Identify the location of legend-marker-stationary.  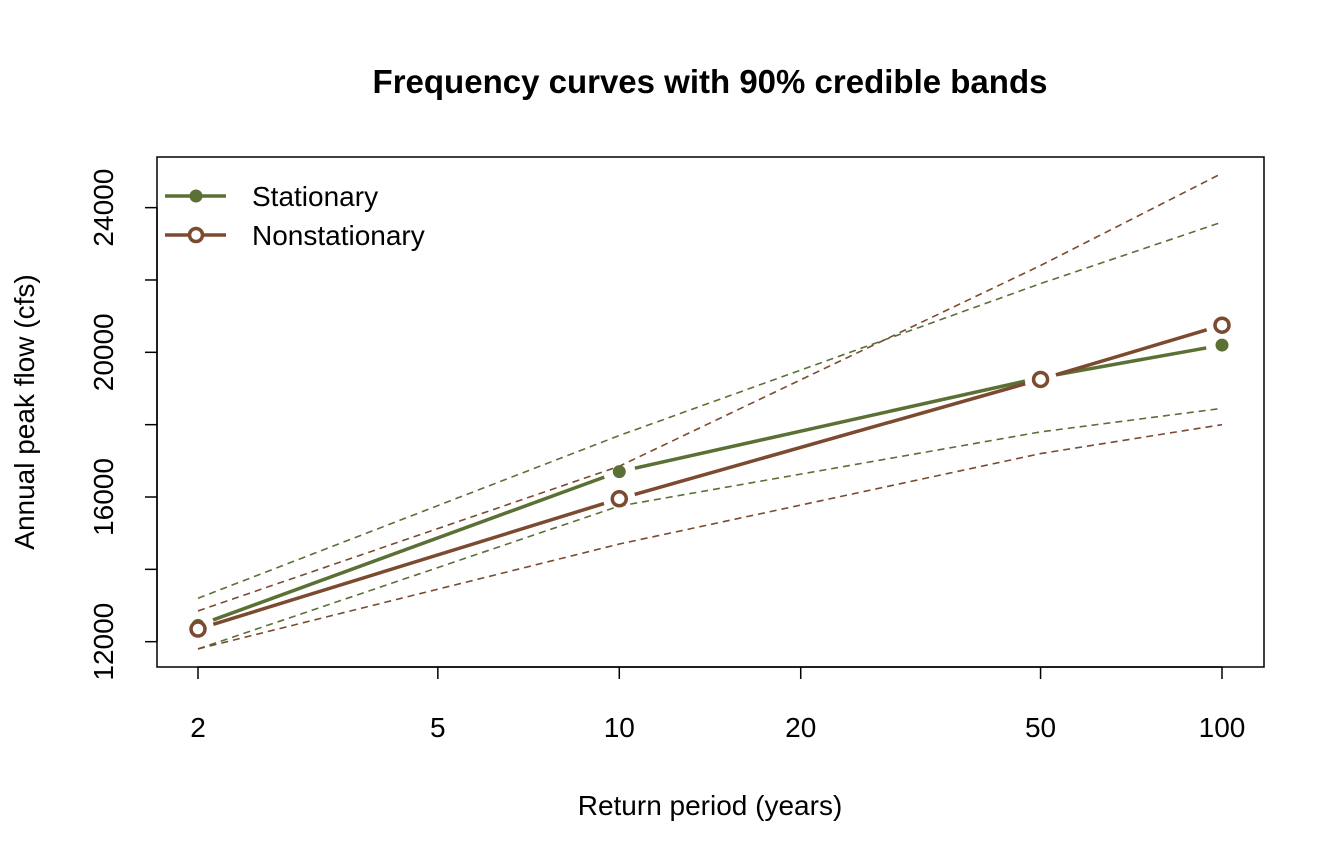
(196, 196).